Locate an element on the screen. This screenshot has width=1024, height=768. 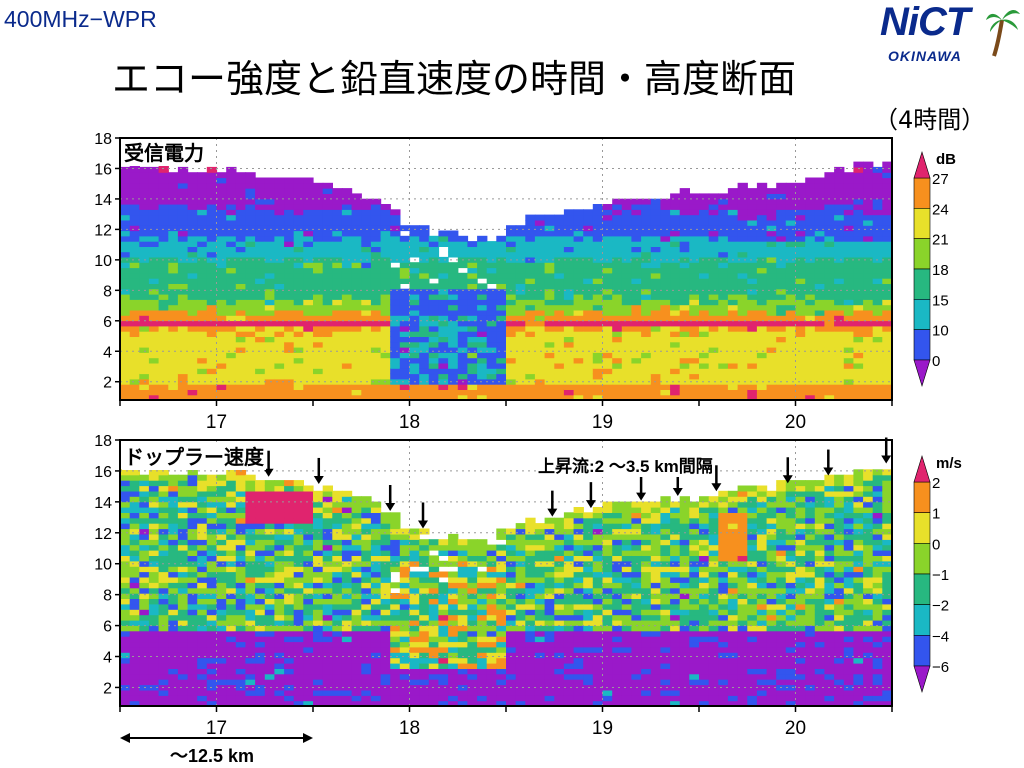
page-title: エコー強度と鉛直速度の時間・高度断面 is located at coordinates (454, 79).